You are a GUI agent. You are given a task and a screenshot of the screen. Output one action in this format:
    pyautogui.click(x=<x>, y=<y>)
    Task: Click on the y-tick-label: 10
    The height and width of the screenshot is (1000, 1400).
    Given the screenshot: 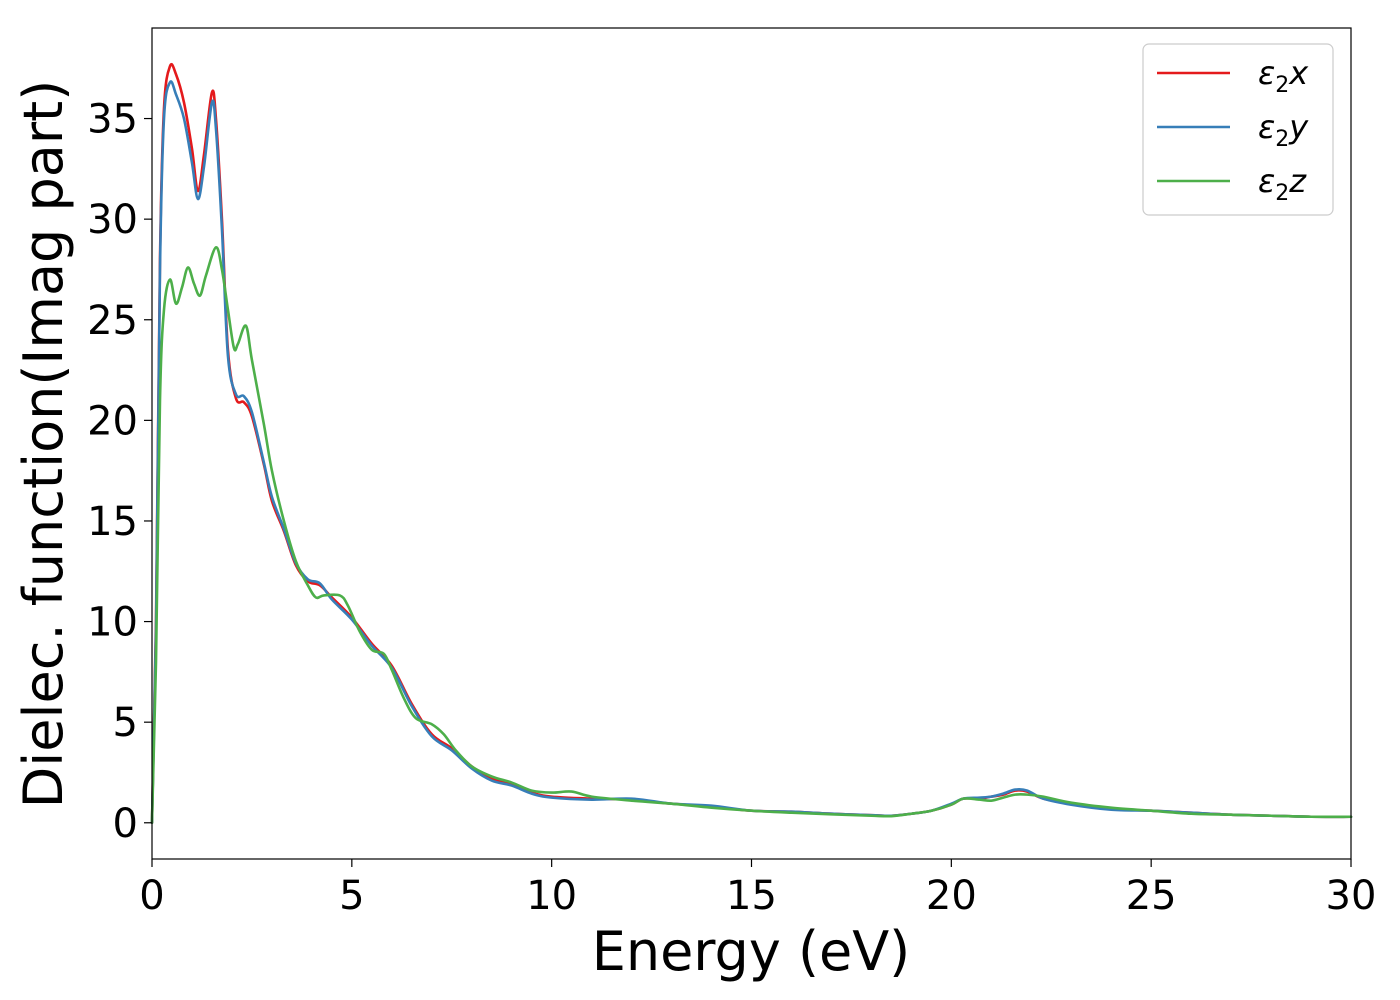 What is the action you would take?
    pyautogui.click(x=112, y=623)
    